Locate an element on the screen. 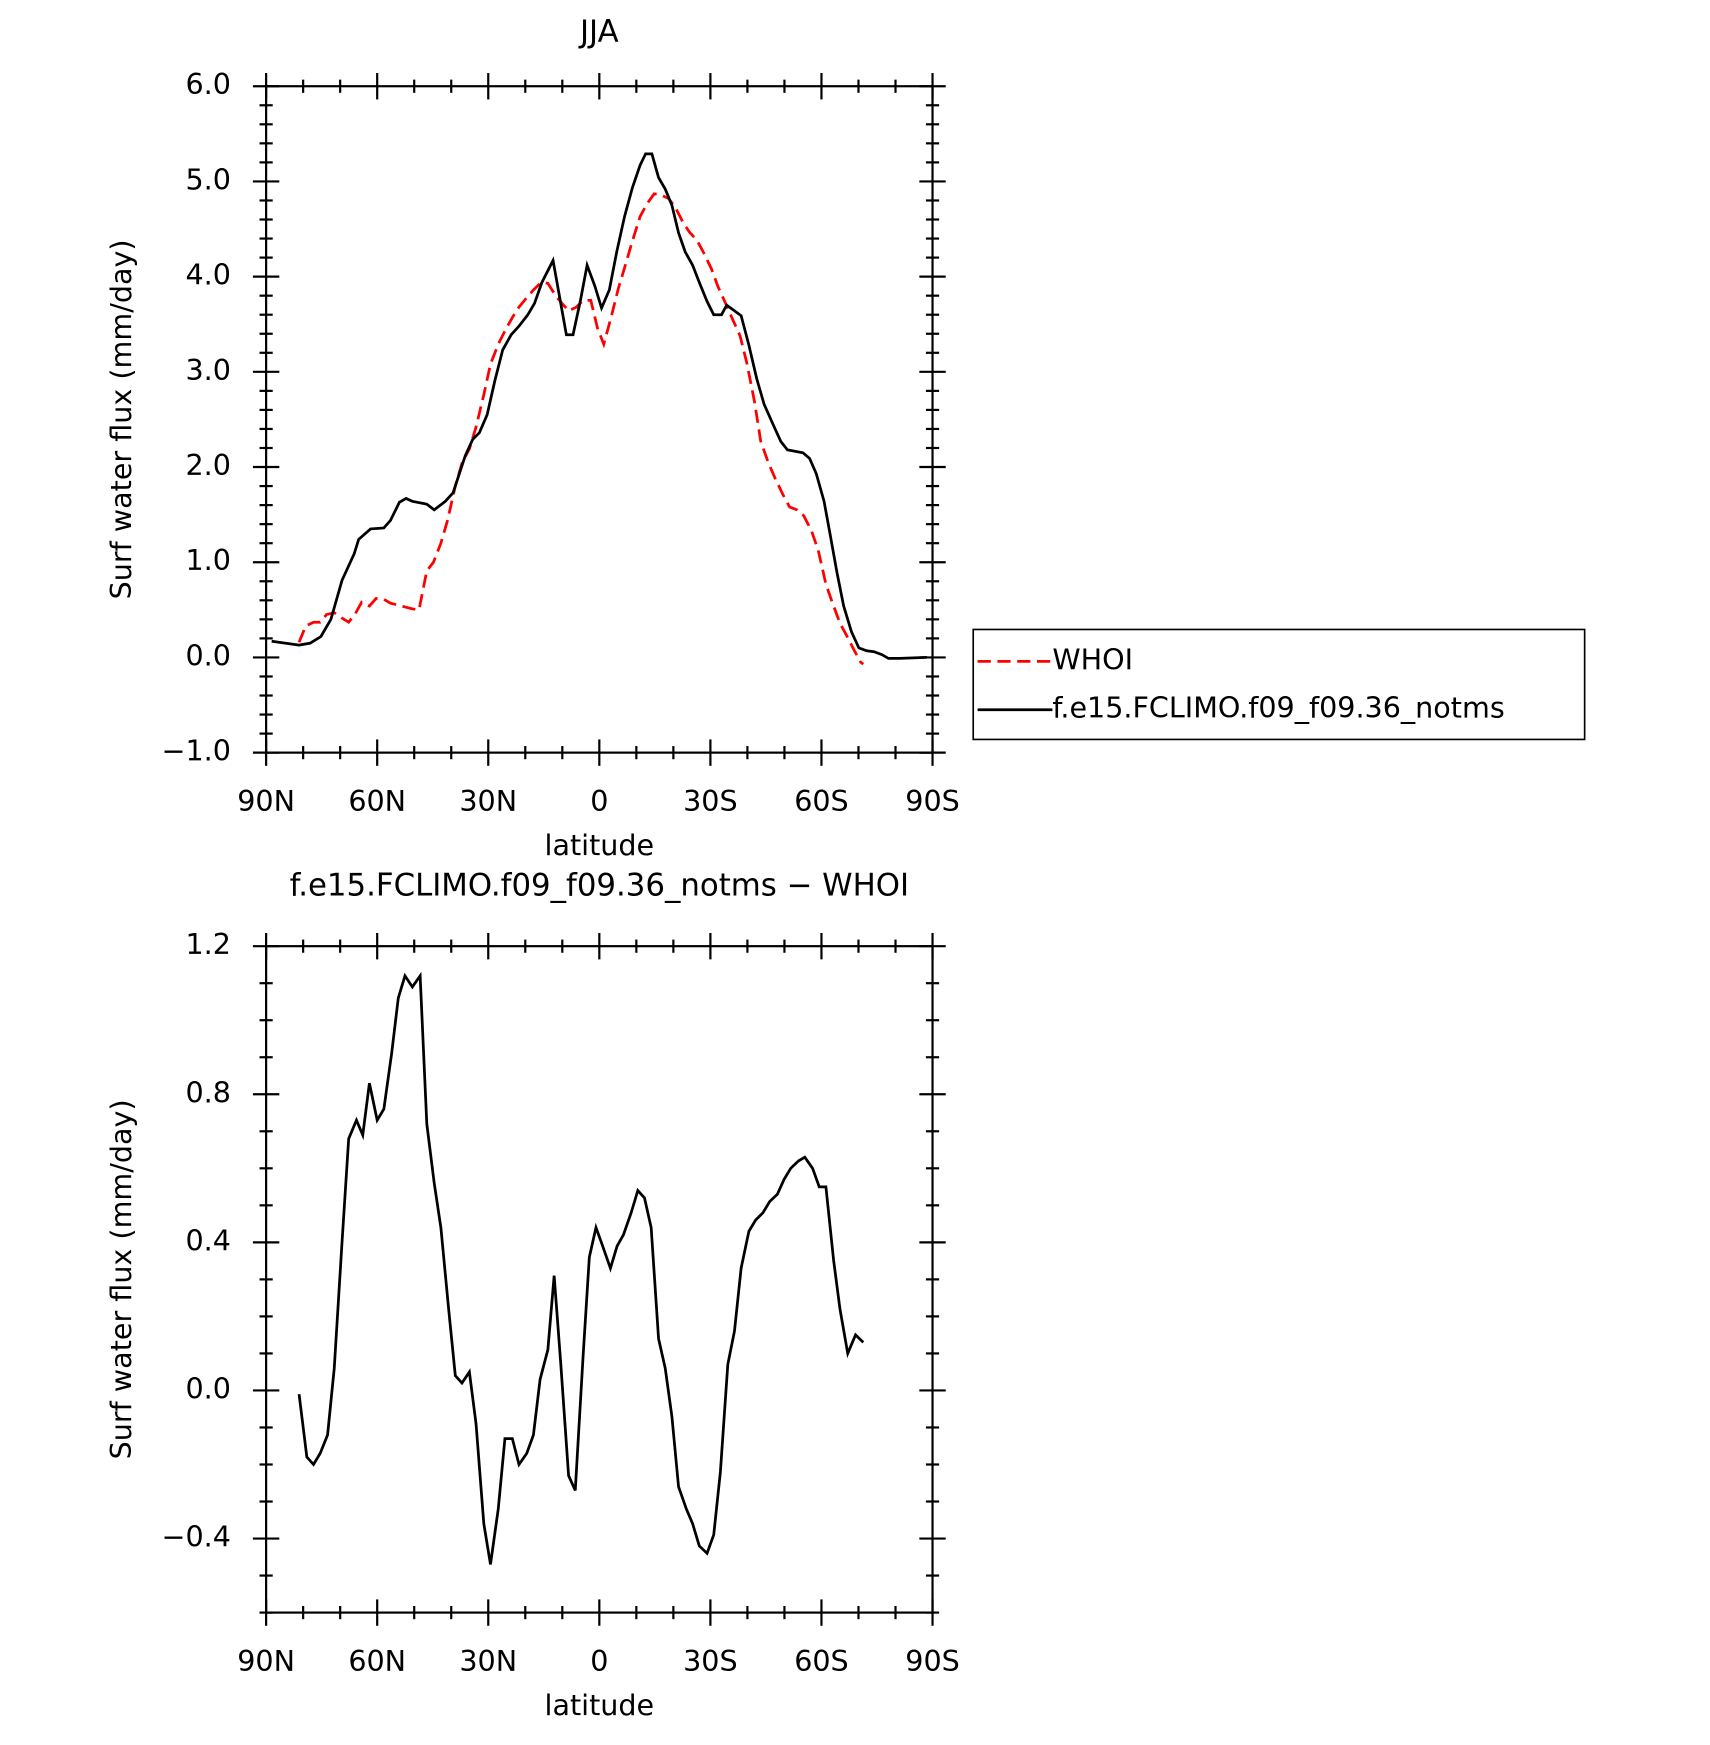  legend-box is located at coordinates (1279, 684).